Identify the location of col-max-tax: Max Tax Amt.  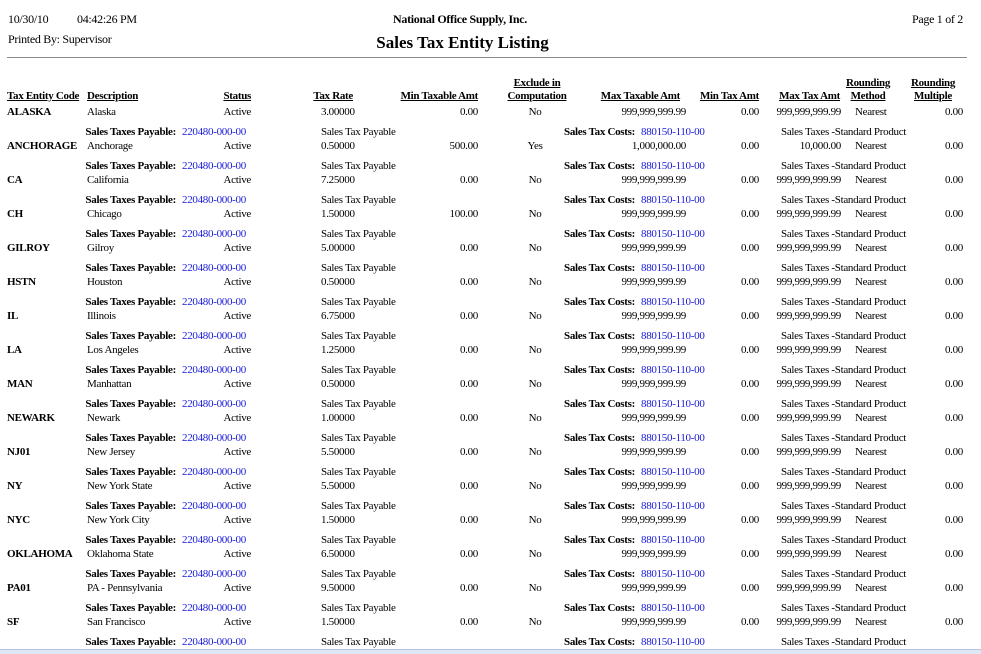
(809, 96).